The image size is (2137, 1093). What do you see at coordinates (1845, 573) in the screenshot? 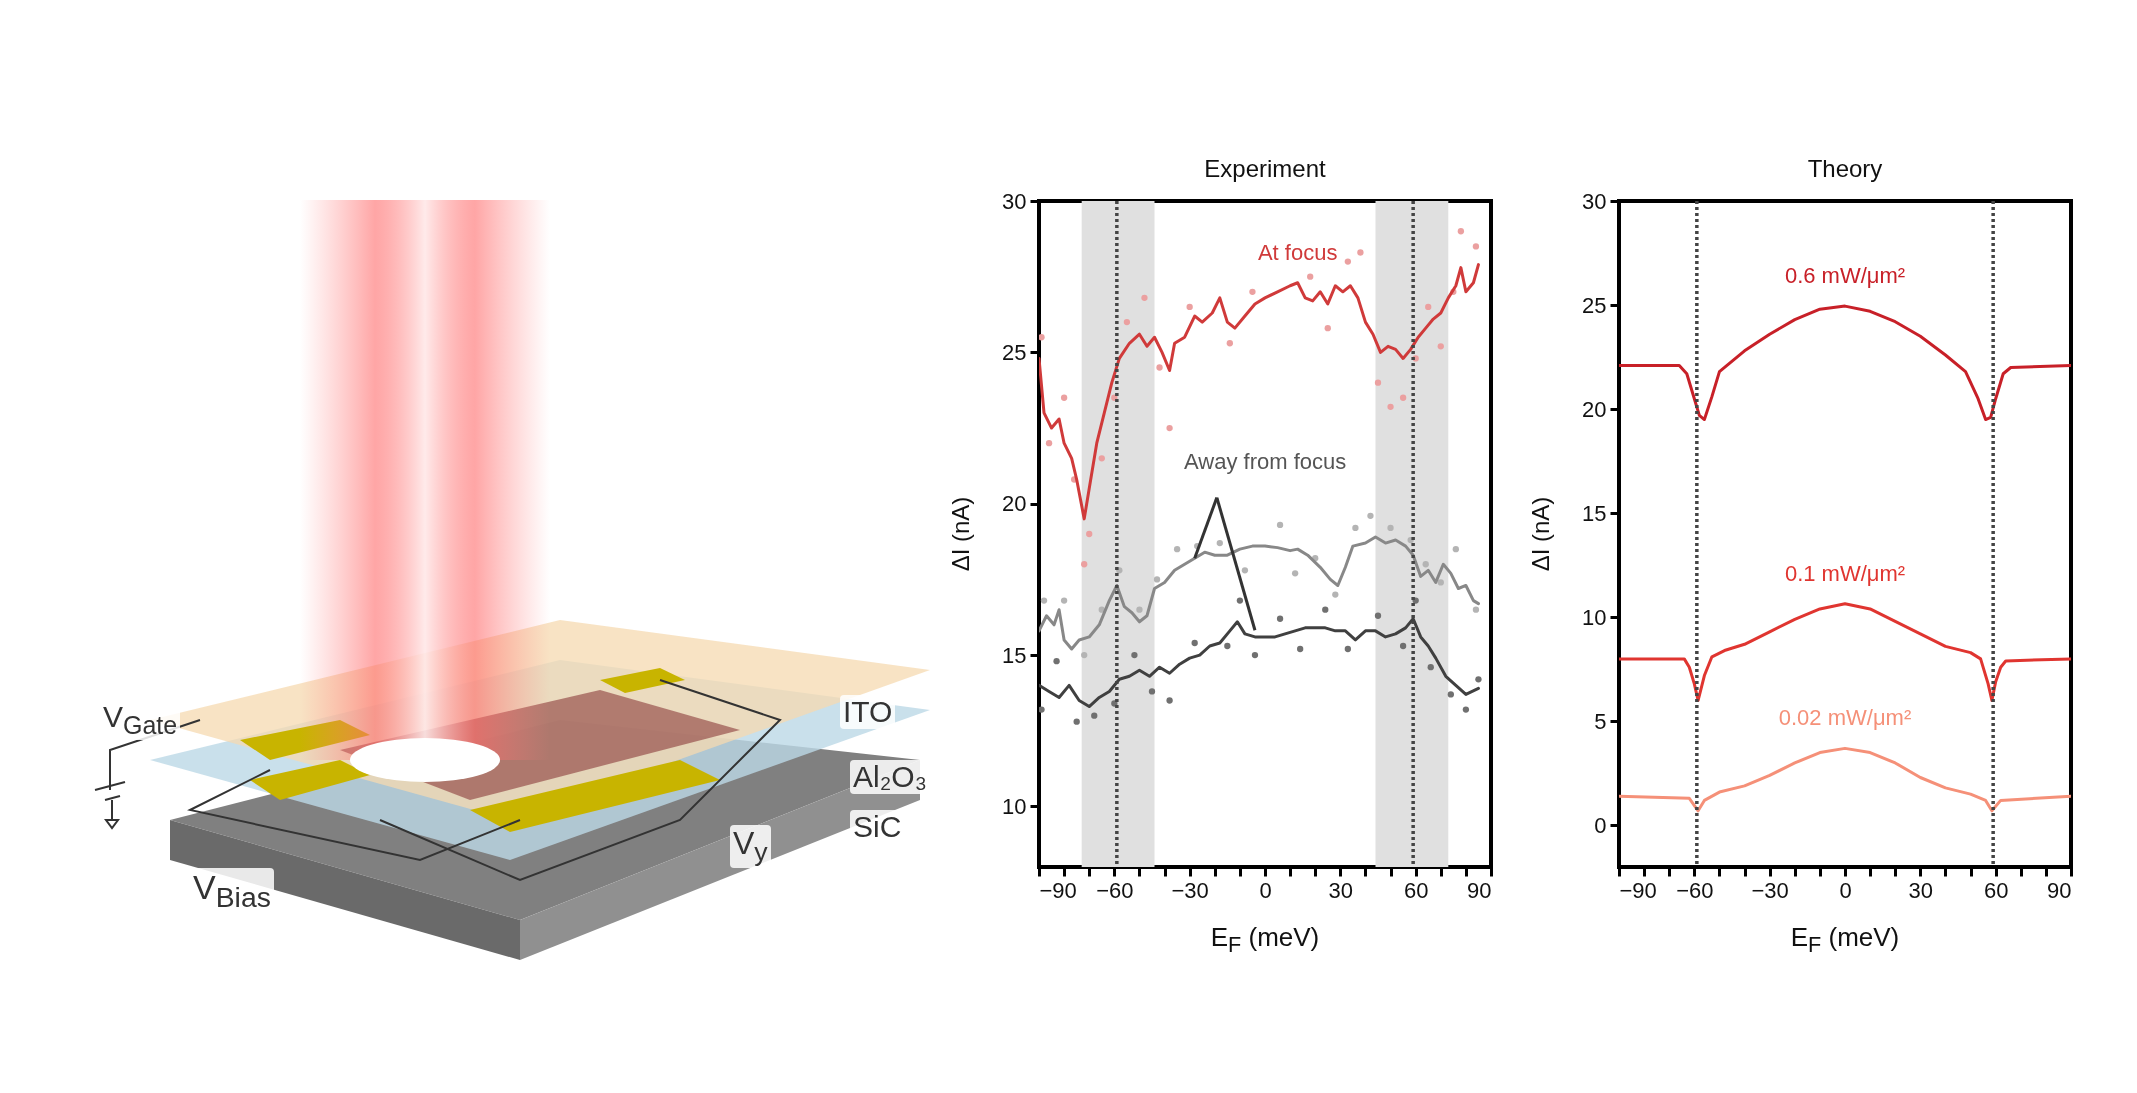
I see `series-label: 0.1 mW/μm²` at bounding box center [1845, 573].